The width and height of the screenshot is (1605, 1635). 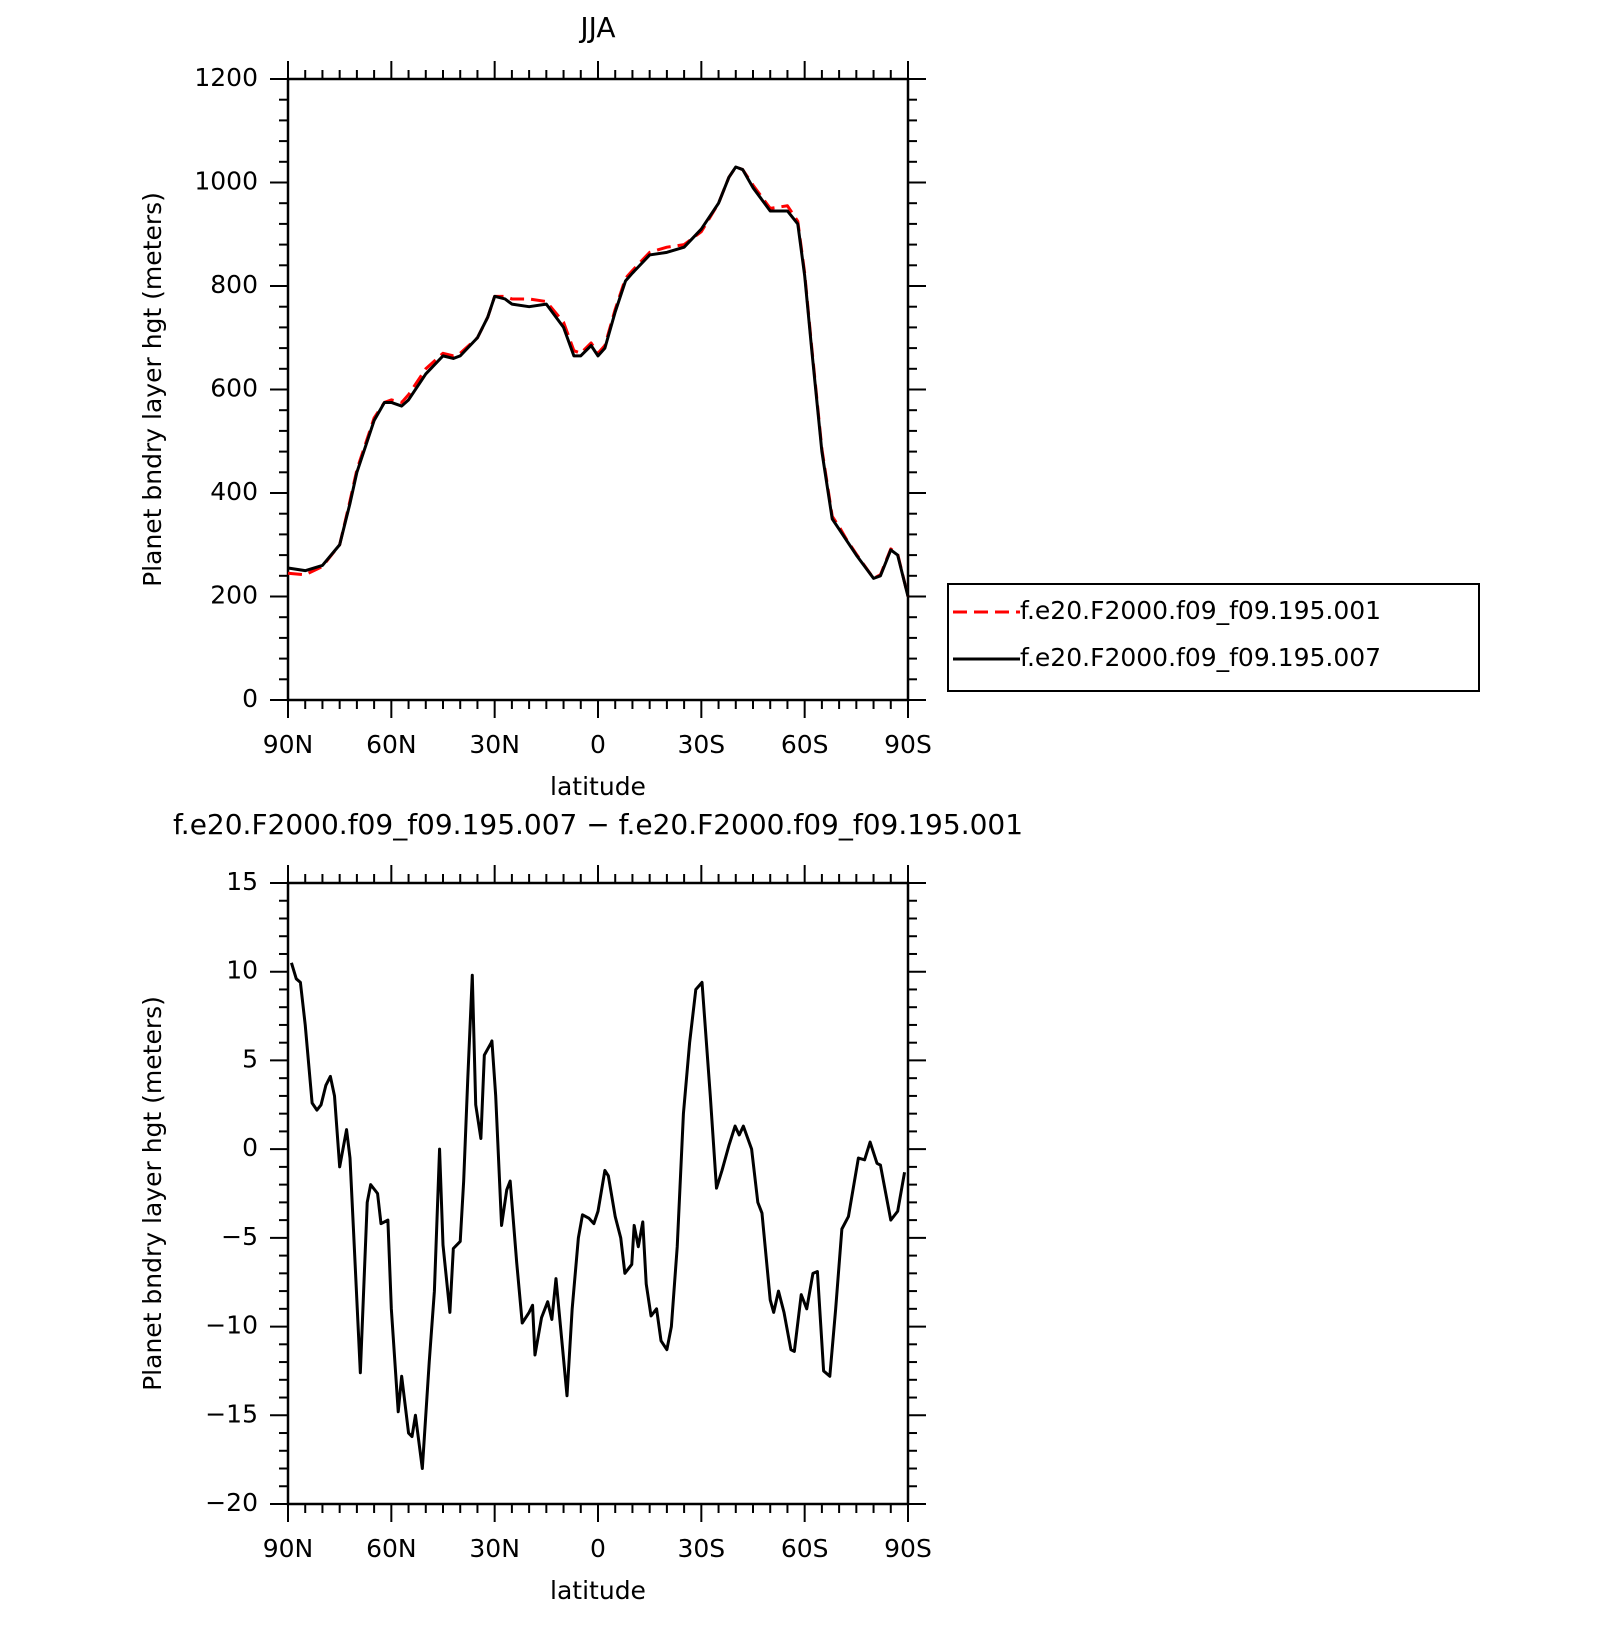 What do you see at coordinates (226, 77) in the screenshot?
I see `y-tick-label: 1200` at bounding box center [226, 77].